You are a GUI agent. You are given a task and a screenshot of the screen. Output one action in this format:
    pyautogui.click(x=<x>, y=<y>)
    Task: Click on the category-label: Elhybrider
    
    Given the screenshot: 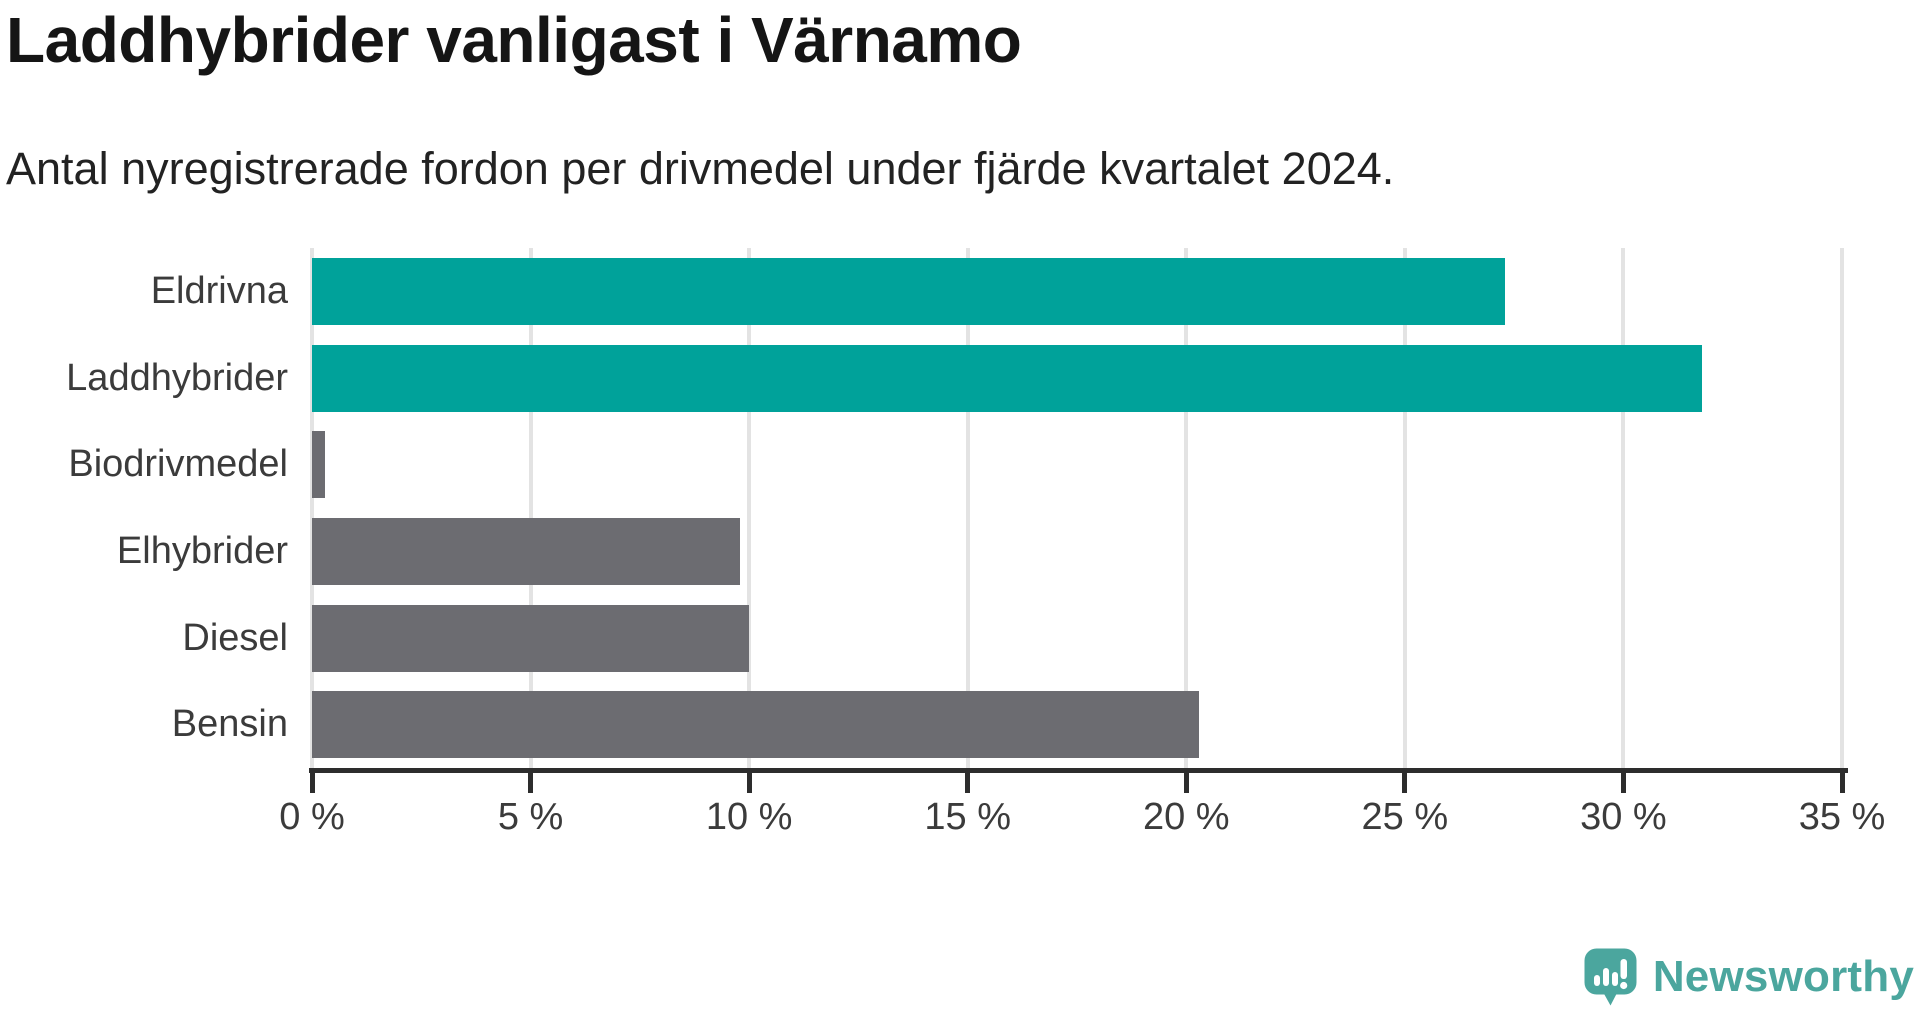 What is the action you would take?
    pyautogui.click(x=202, y=551)
    